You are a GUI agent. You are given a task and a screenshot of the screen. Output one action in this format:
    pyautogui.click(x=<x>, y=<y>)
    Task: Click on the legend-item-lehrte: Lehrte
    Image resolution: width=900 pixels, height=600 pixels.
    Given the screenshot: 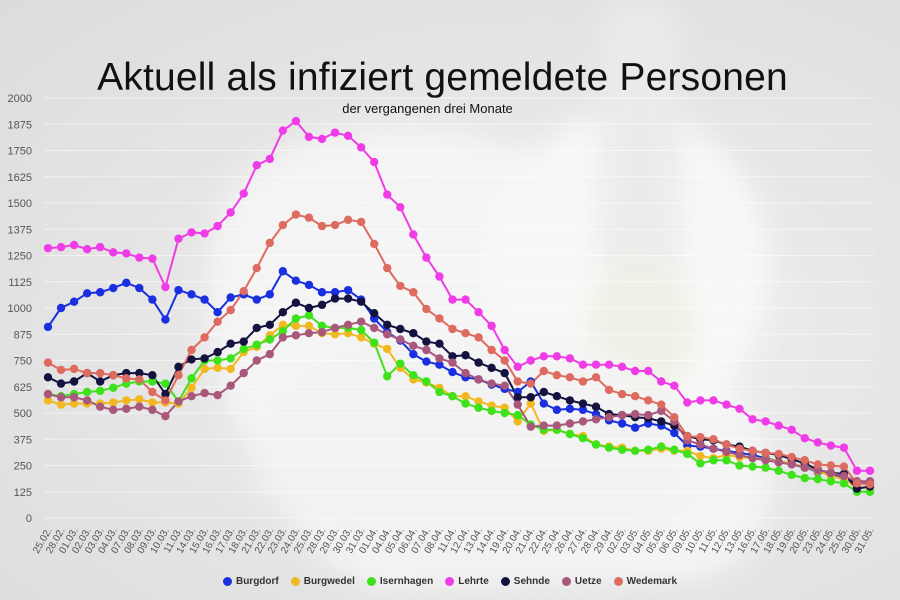 What is the action you would take?
    pyautogui.click(x=467, y=581)
    